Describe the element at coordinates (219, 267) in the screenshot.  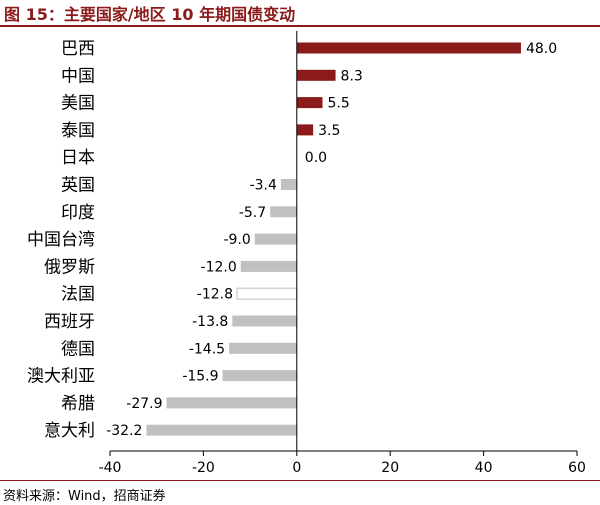
I see `value-label-9: -12.0` at that location.